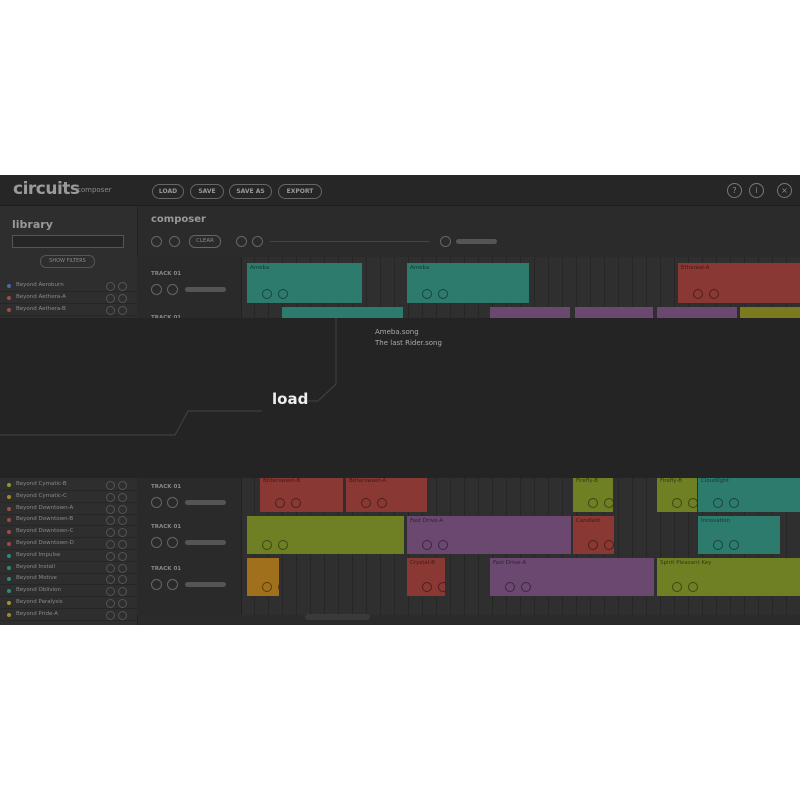 The image size is (800, 800). Describe the element at coordinates (301, 494) in the screenshot. I see `clip: Bittersweet-B` at that location.